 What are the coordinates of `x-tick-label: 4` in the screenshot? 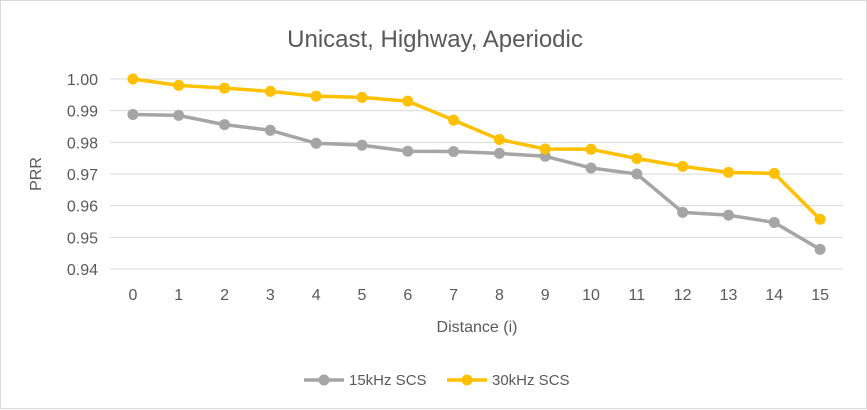 It's located at (316, 295).